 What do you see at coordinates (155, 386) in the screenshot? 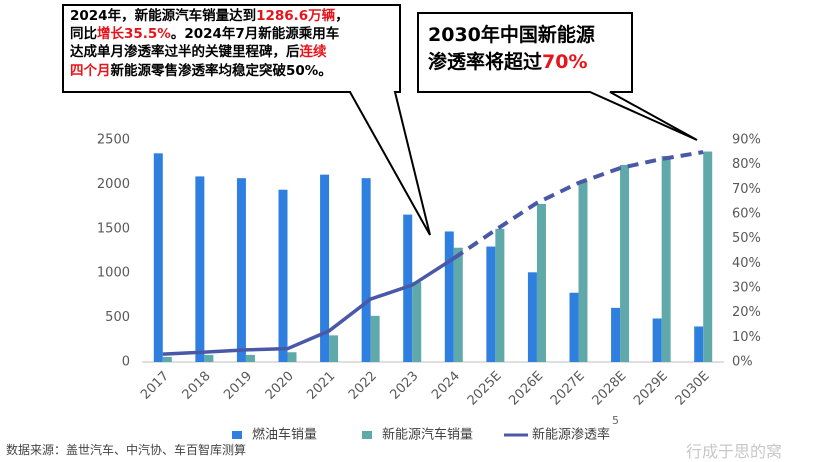
I see `x-tick-label: 2017` at bounding box center [155, 386].